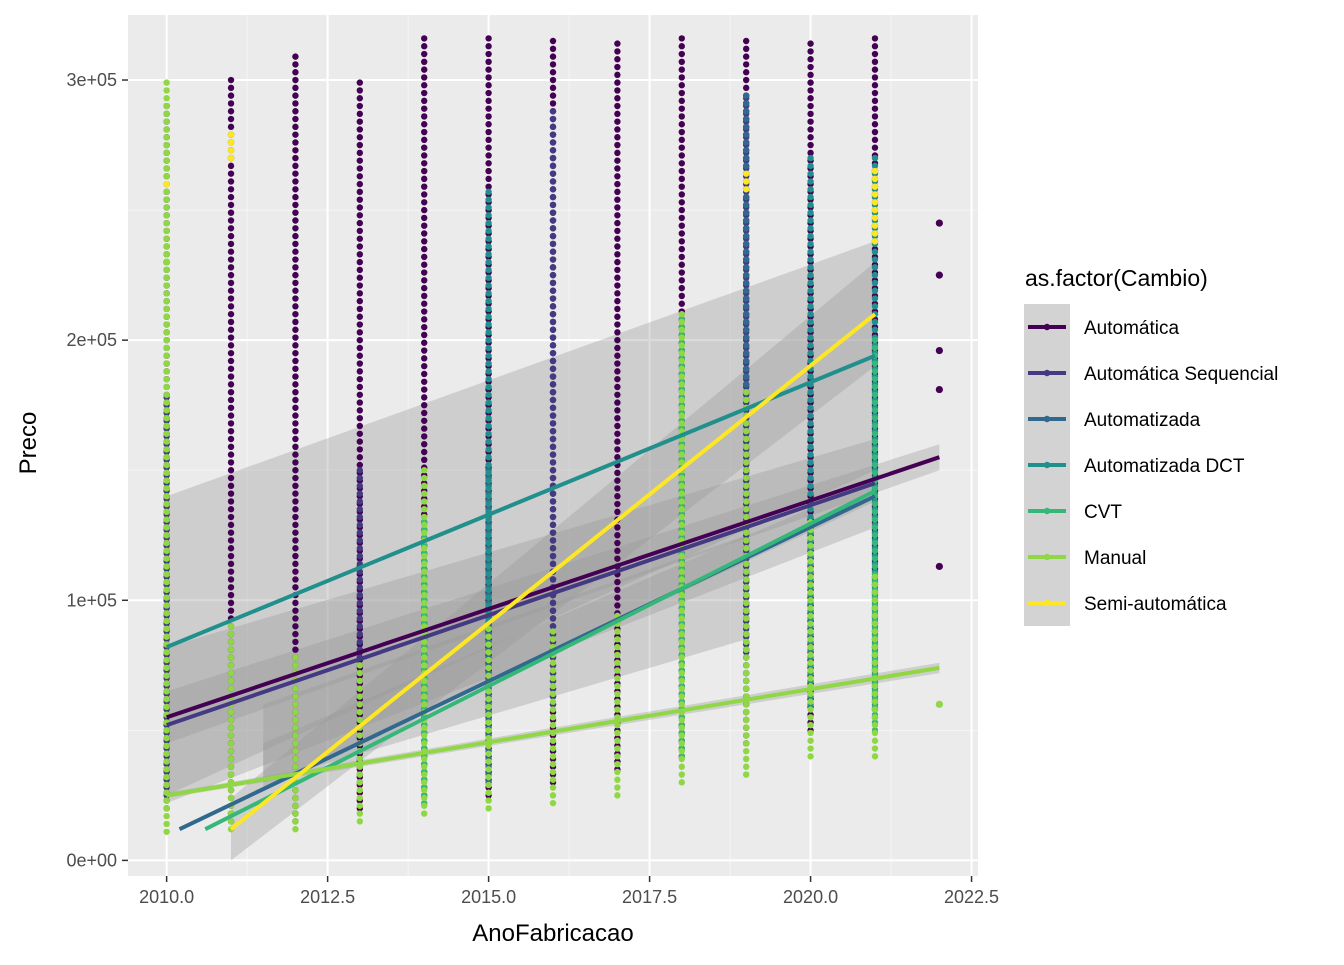 The width and height of the screenshot is (1344, 965). What do you see at coordinates (1164, 466) in the screenshot?
I see `legend-label: Automatizada DCT` at bounding box center [1164, 466].